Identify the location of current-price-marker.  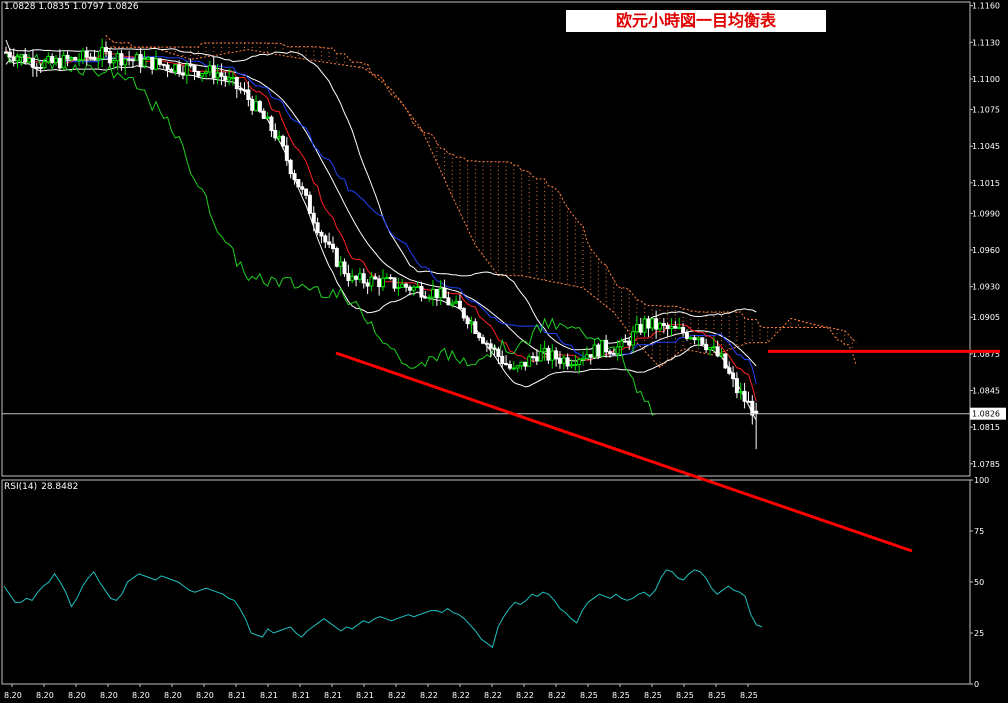
(988, 413).